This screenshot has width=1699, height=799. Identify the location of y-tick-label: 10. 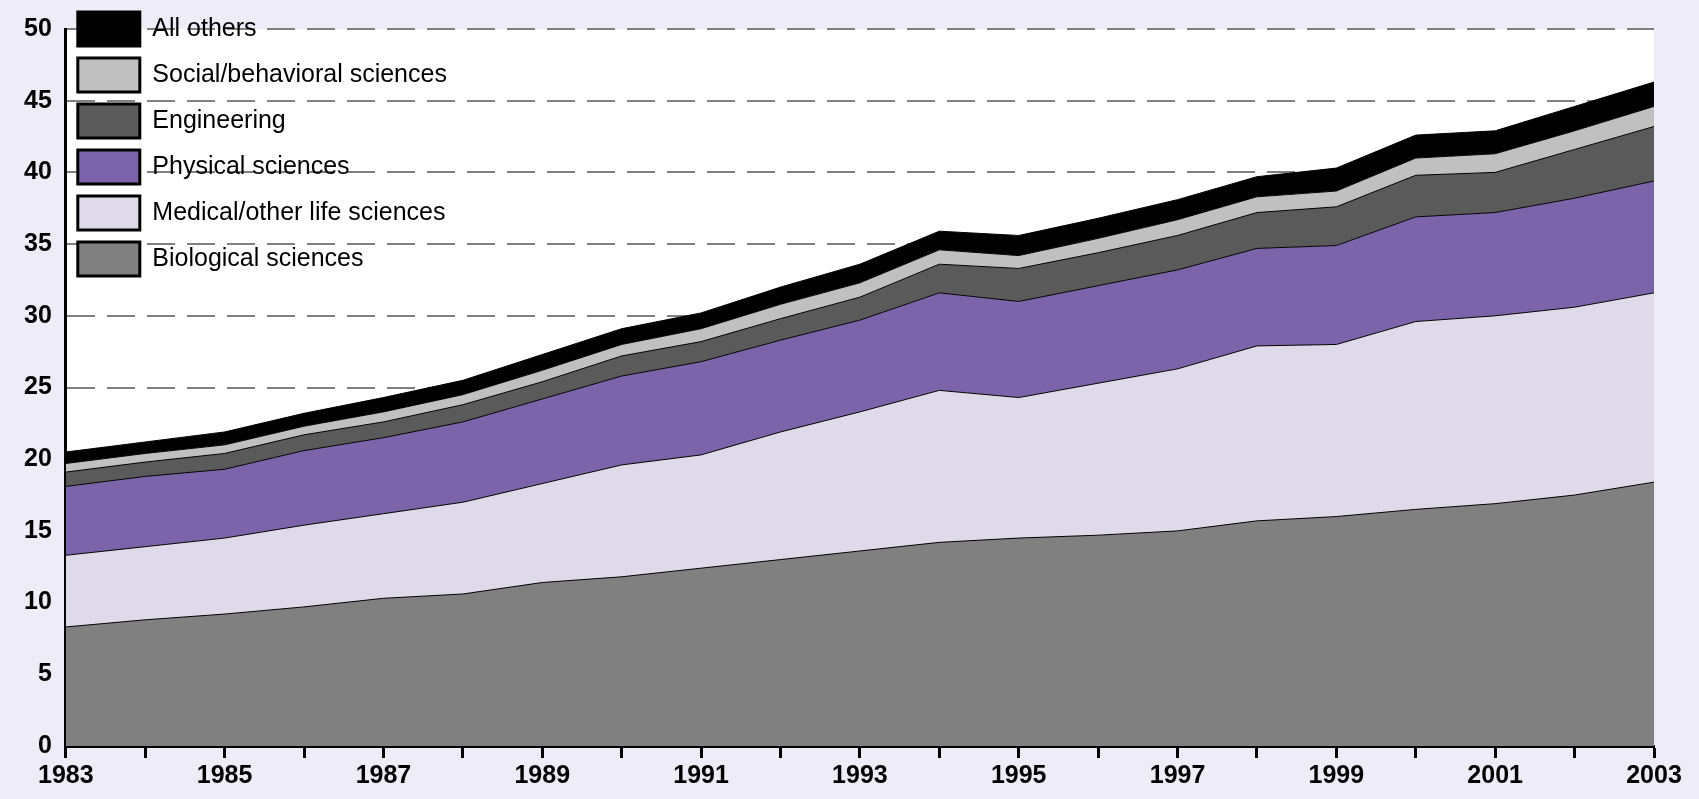
(38, 600).